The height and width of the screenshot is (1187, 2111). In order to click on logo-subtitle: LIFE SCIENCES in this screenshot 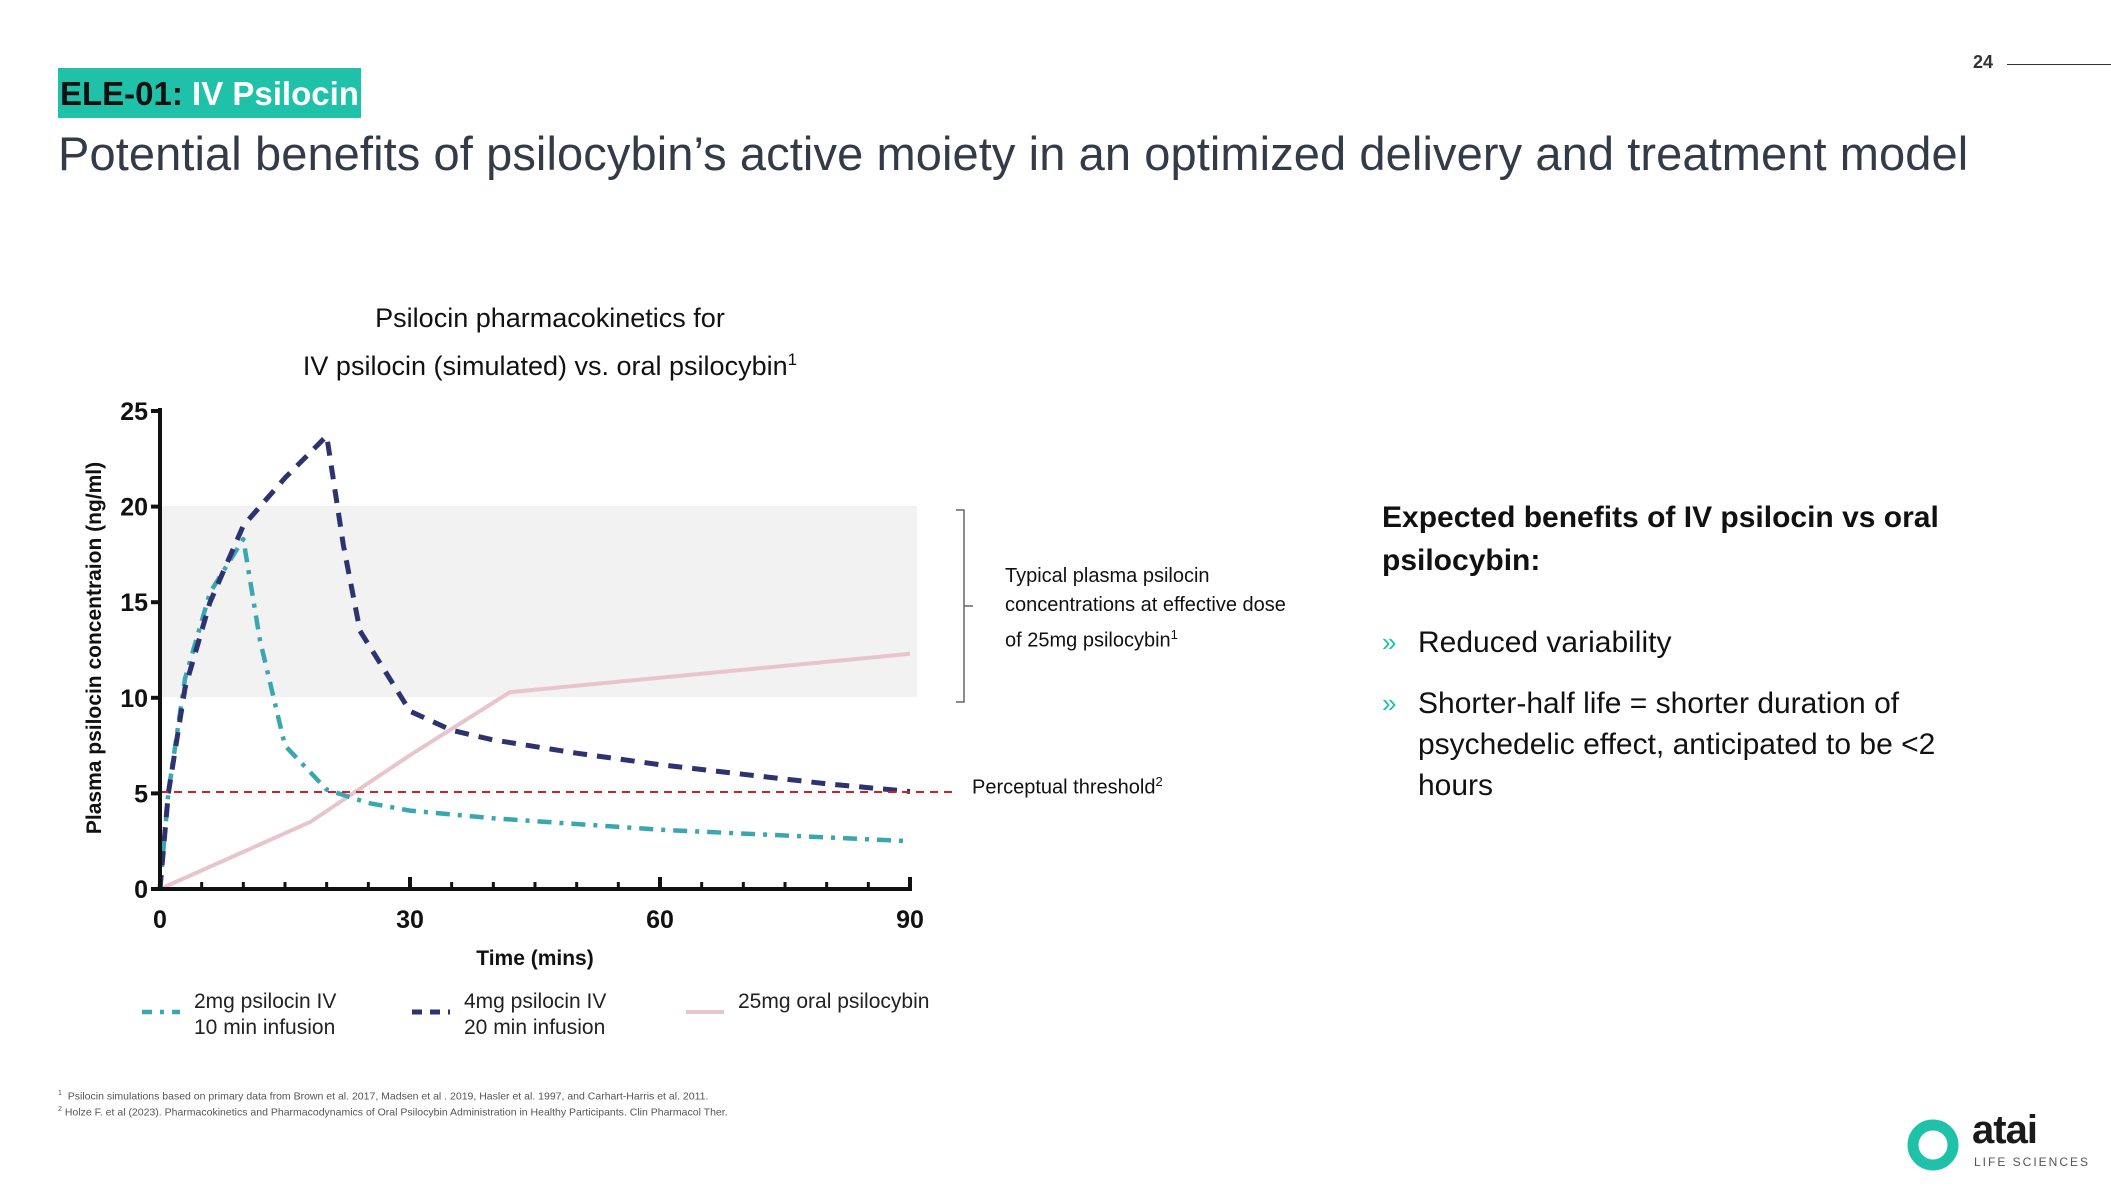, I will do `click(2032, 1162)`.